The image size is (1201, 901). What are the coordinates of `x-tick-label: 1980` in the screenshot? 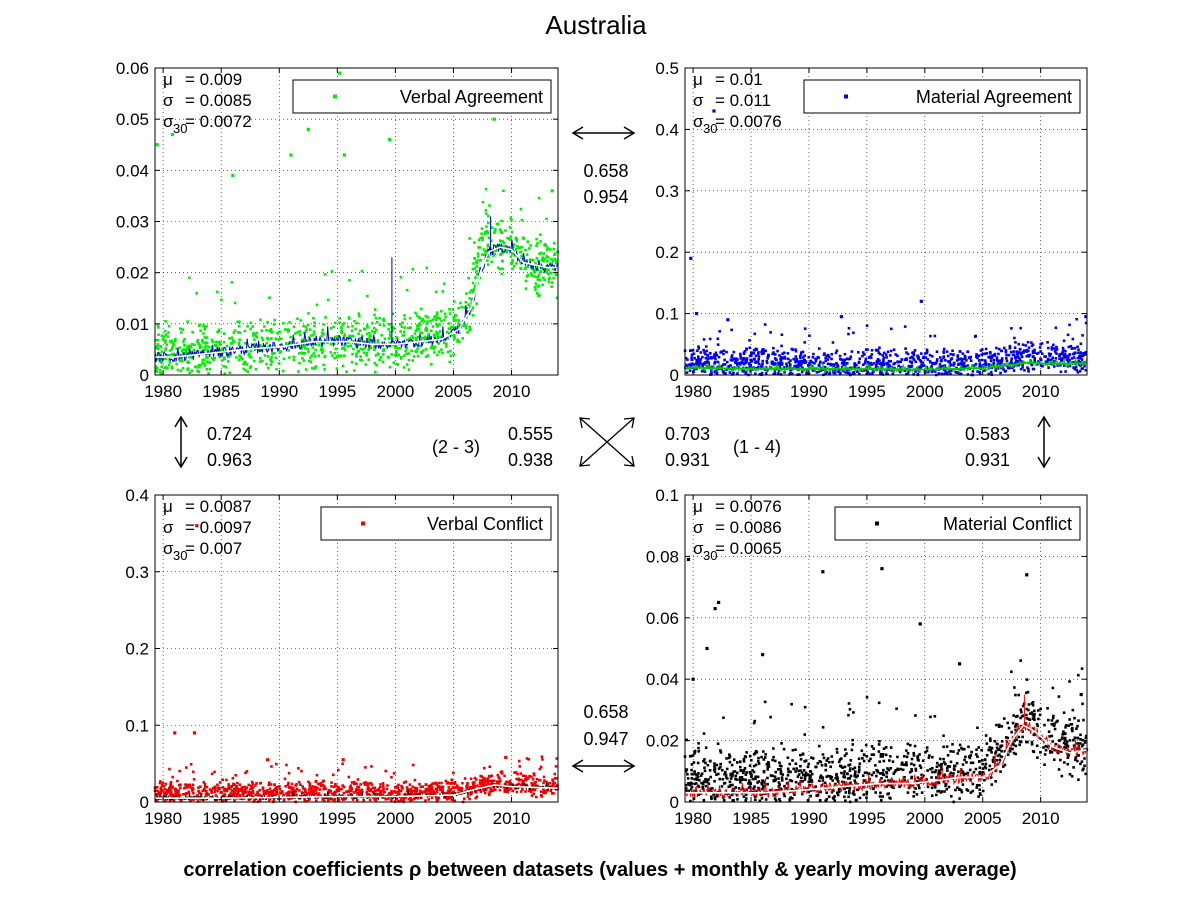 It's located at (693, 818).